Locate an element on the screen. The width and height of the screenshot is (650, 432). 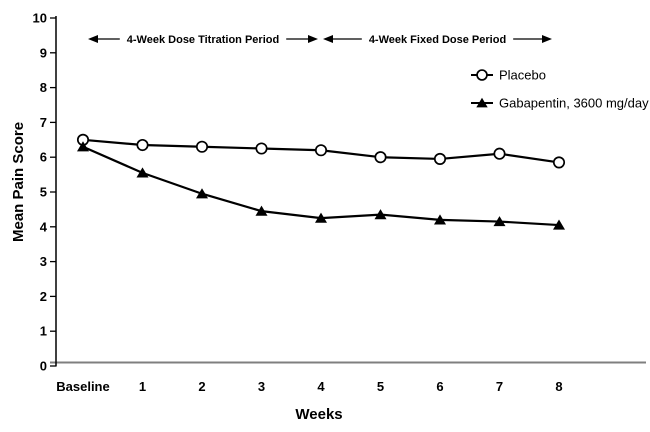
legend-item-placebo: Placebo is located at coordinates (508, 75).